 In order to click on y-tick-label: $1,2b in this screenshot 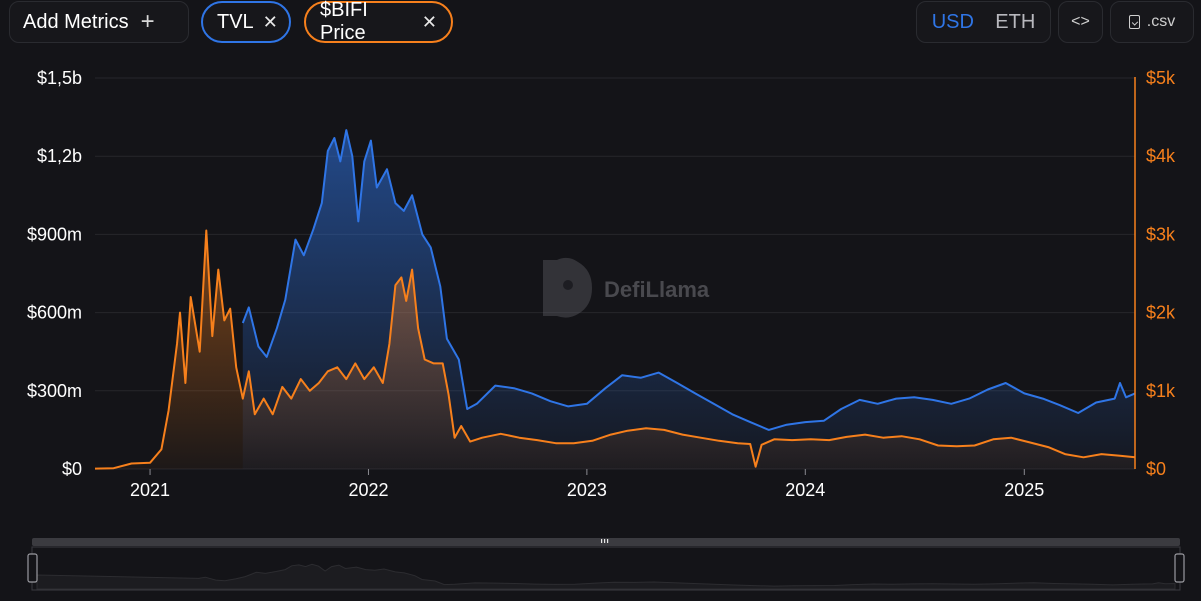, I will do `click(59, 156)`.